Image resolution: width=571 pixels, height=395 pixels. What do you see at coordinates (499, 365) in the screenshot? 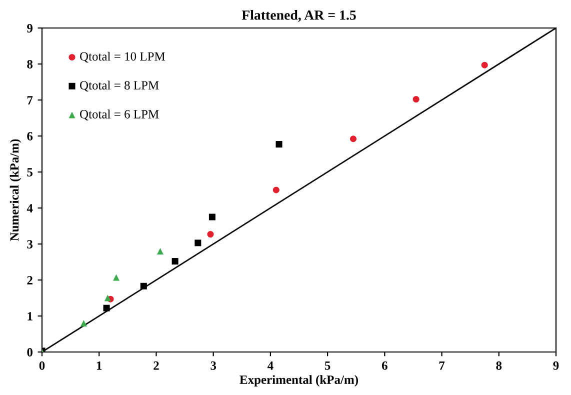
I see `x-tick-label: 8` at bounding box center [499, 365].